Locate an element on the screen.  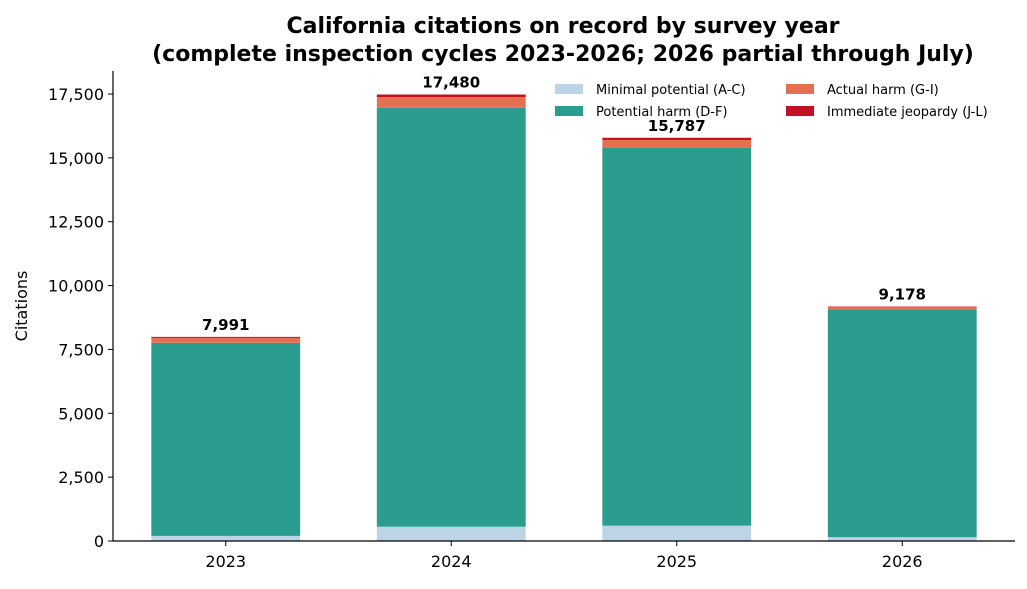
legend-label-1: Potential harm (D-F) is located at coordinates (662, 112).